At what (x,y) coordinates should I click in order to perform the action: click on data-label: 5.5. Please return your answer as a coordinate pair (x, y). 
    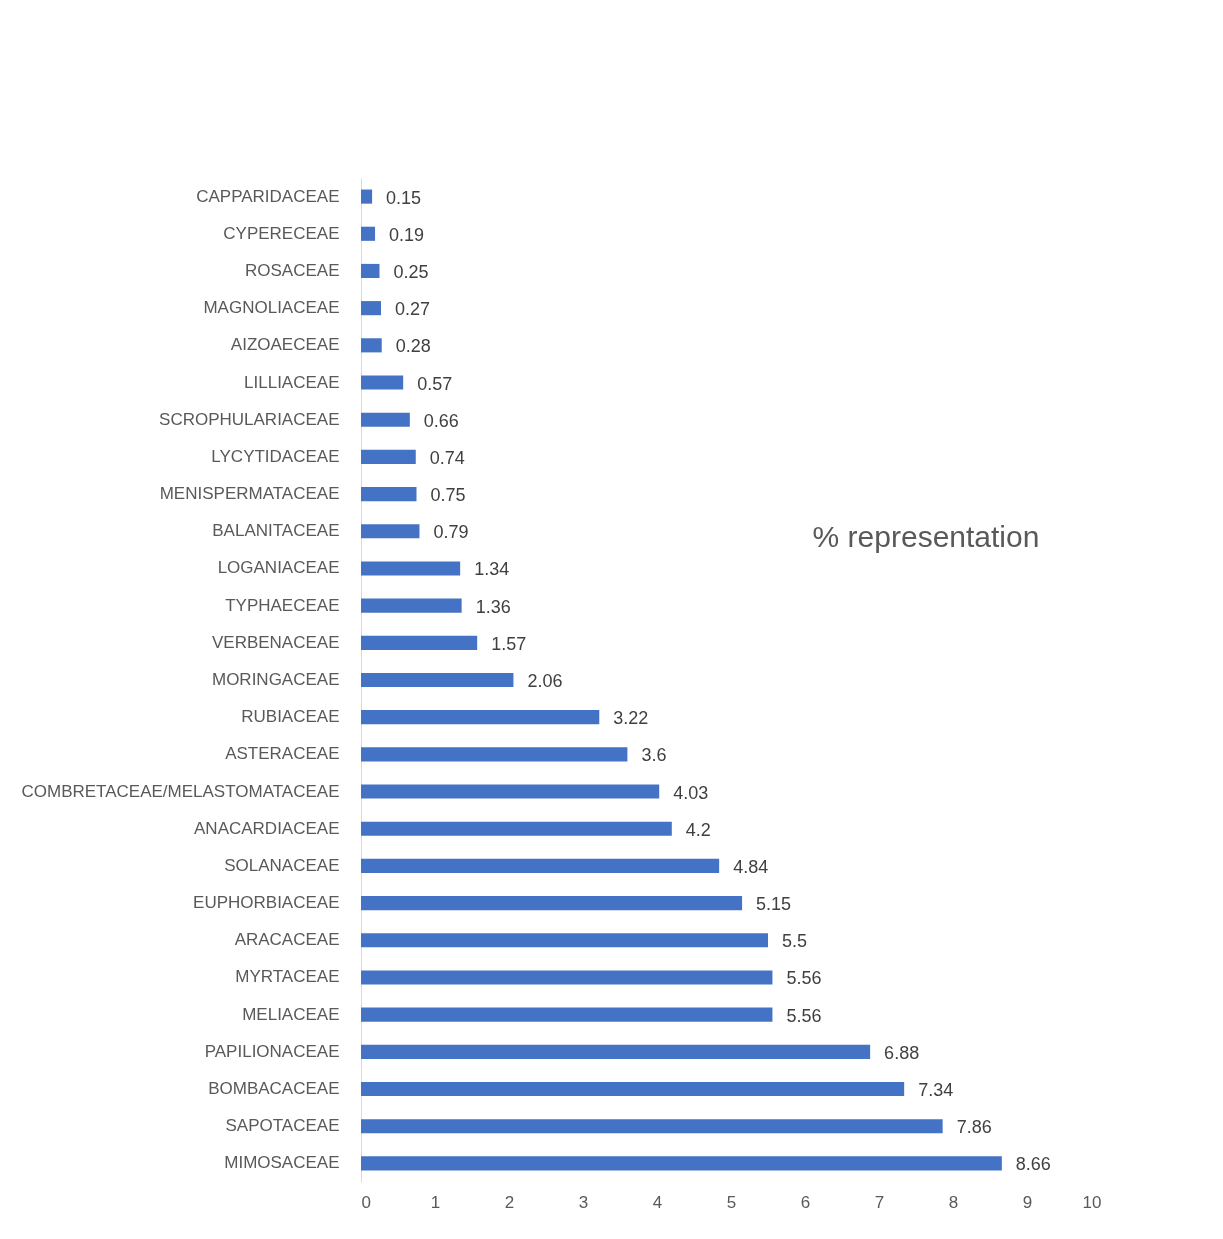
    Looking at the image, I should click on (795, 941).